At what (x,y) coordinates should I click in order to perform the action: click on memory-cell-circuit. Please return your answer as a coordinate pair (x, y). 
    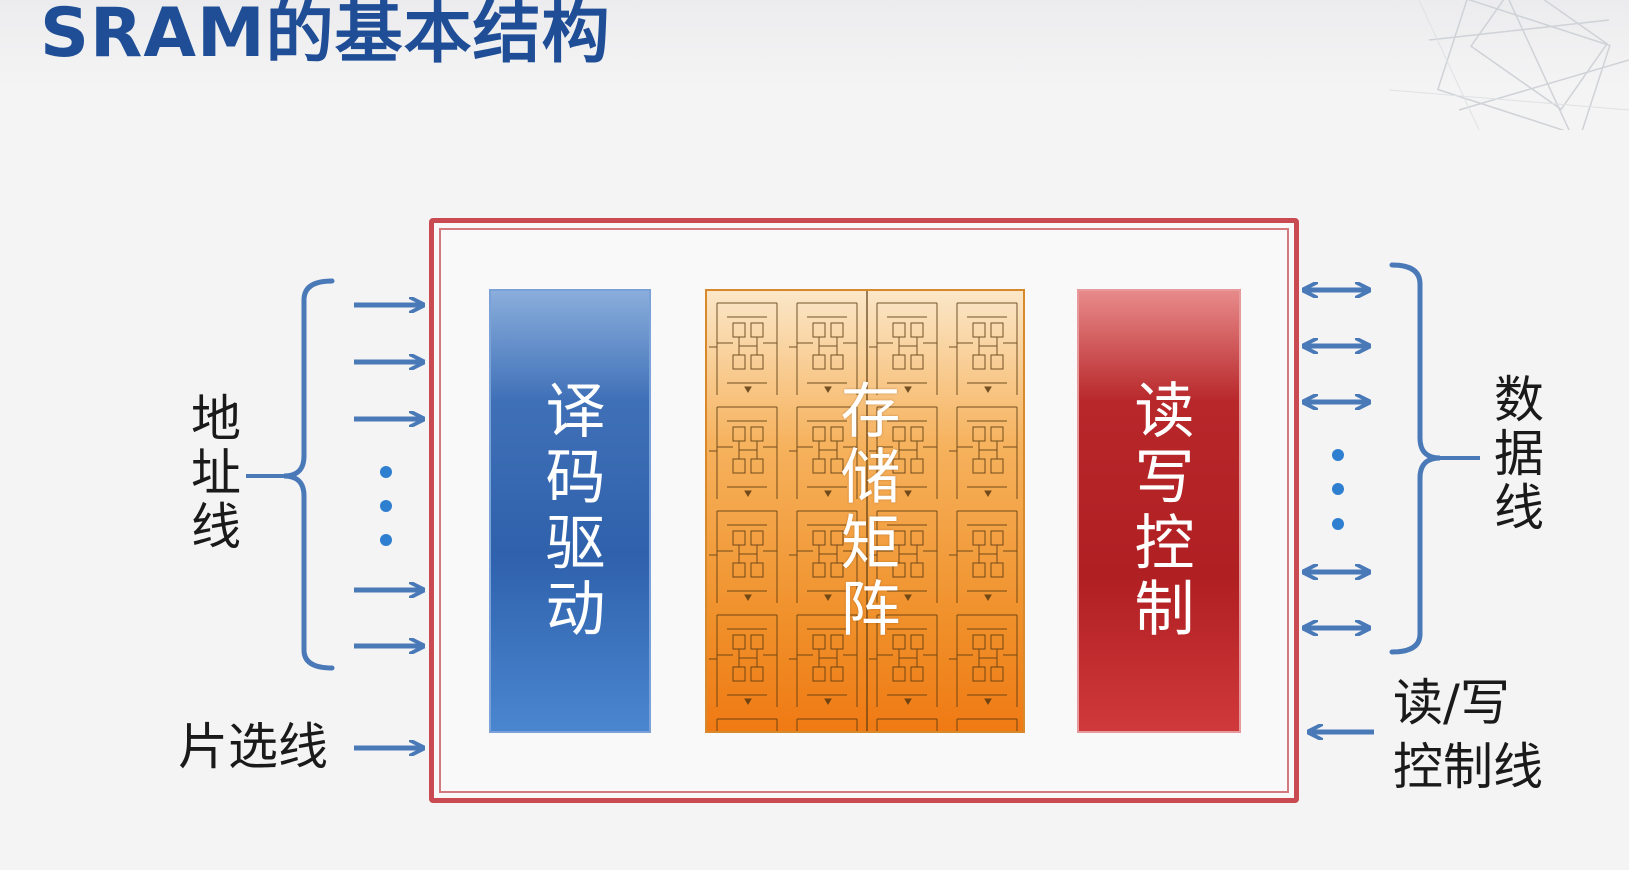
    Looking at the image, I should click on (865, 511).